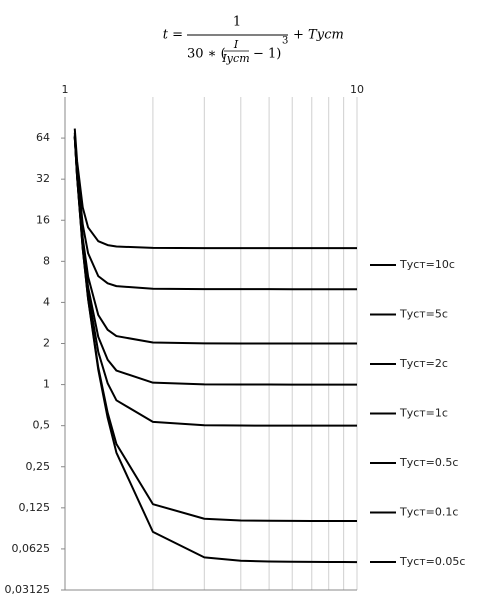 The height and width of the screenshot is (610, 485). I want to click on y-tick-label: 1, so click(46, 384).